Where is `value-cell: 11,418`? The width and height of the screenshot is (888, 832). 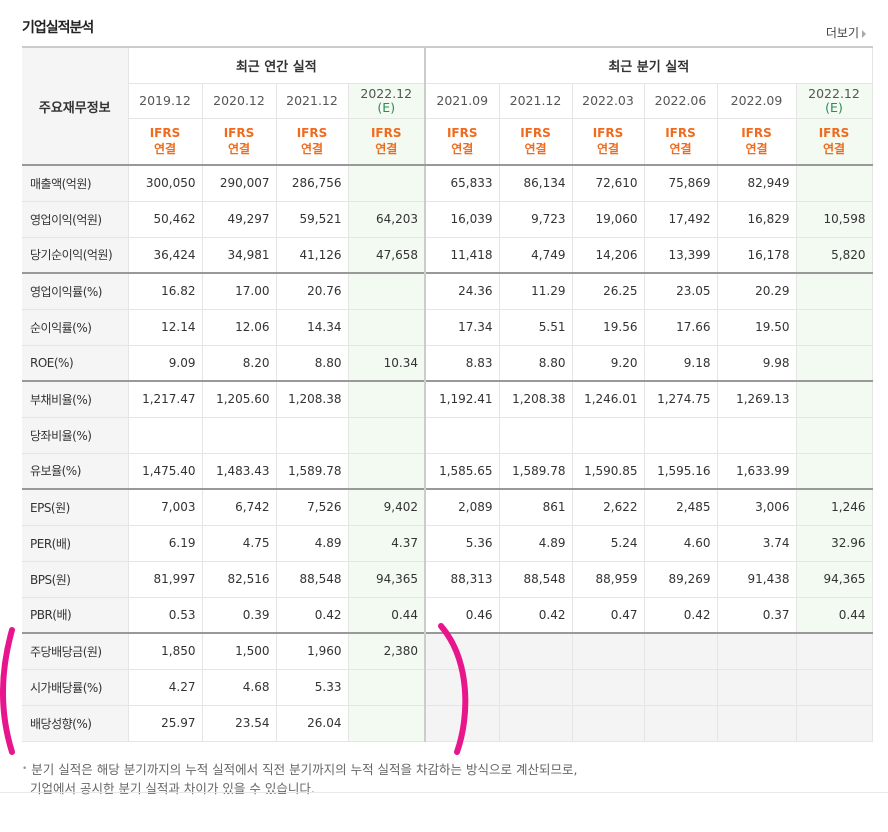
value-cell: 11,418 is located at coordinates (462, 255).